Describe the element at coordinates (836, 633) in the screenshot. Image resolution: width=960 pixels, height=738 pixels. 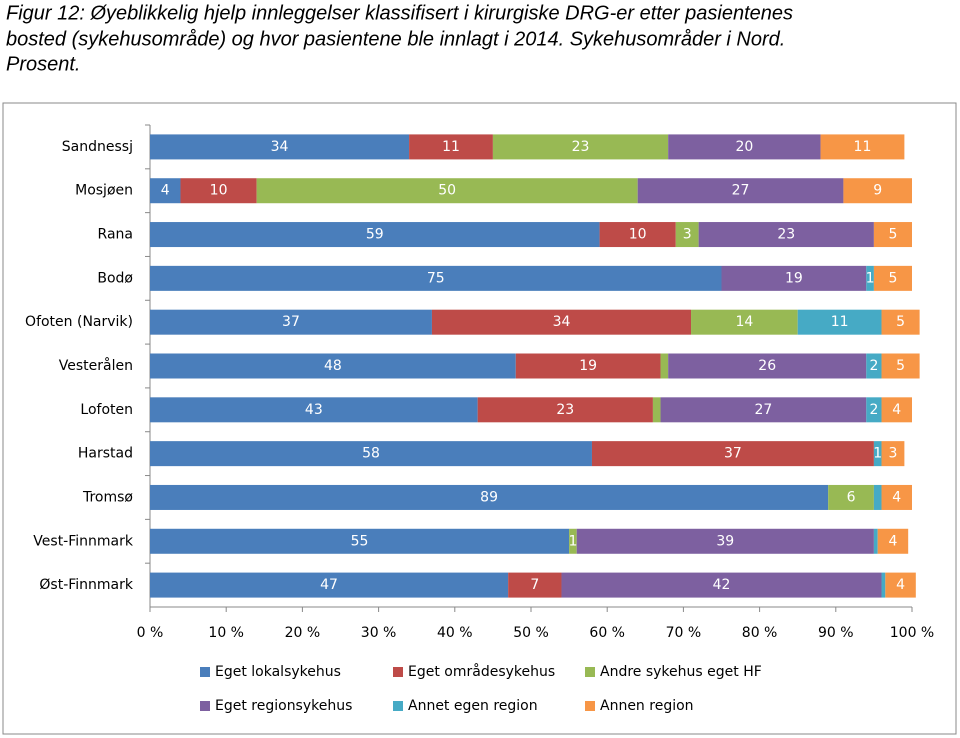
I see `x-tick-label: 90 %` at that location.